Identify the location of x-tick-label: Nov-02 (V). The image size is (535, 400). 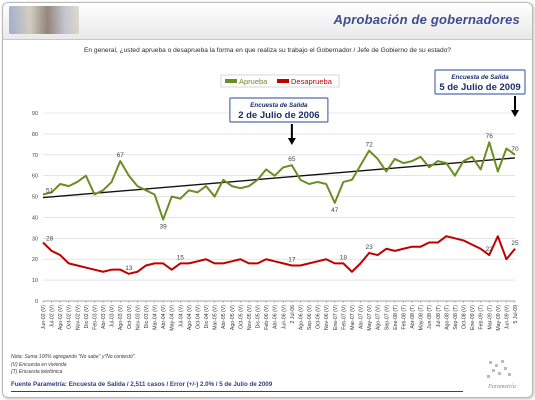
(78, 317).